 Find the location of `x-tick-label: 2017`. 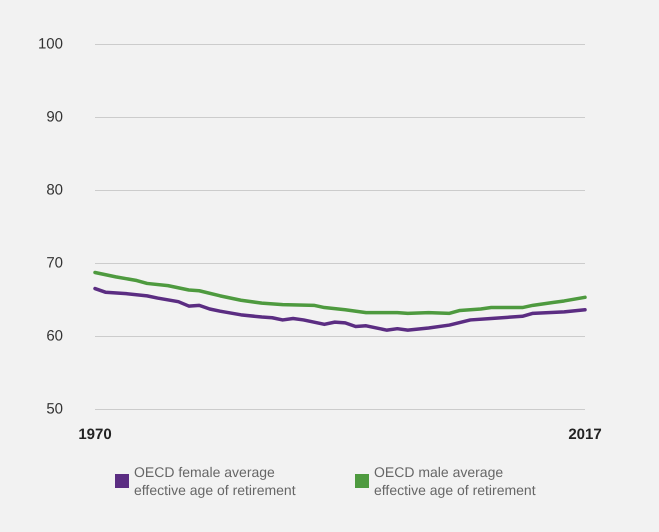

x-tick-label: 2017 is located at coordinates (585, 434).